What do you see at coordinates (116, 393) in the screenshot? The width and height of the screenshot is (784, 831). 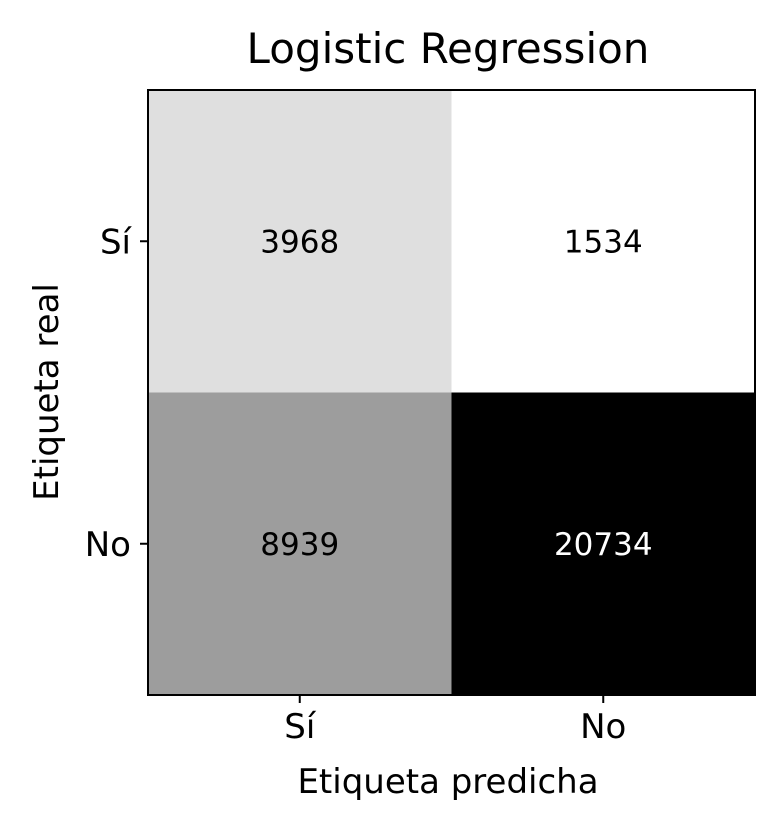 I see `y-axis-ticks: Sí No` at bounding box center [116, 393].